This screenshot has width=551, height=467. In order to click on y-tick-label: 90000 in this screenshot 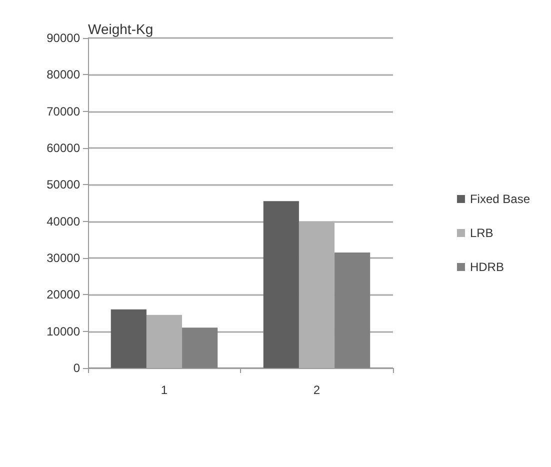, I will do `click(63, 38)`.